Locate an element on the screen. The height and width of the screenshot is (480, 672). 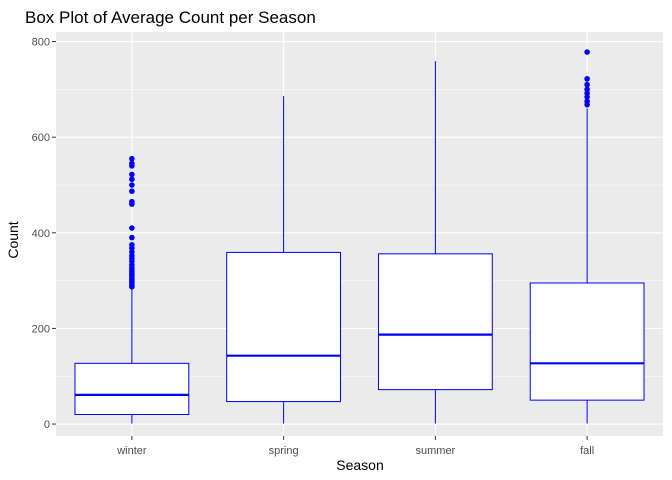
y-tick-label: 600 is located at coordinates (41, 138).